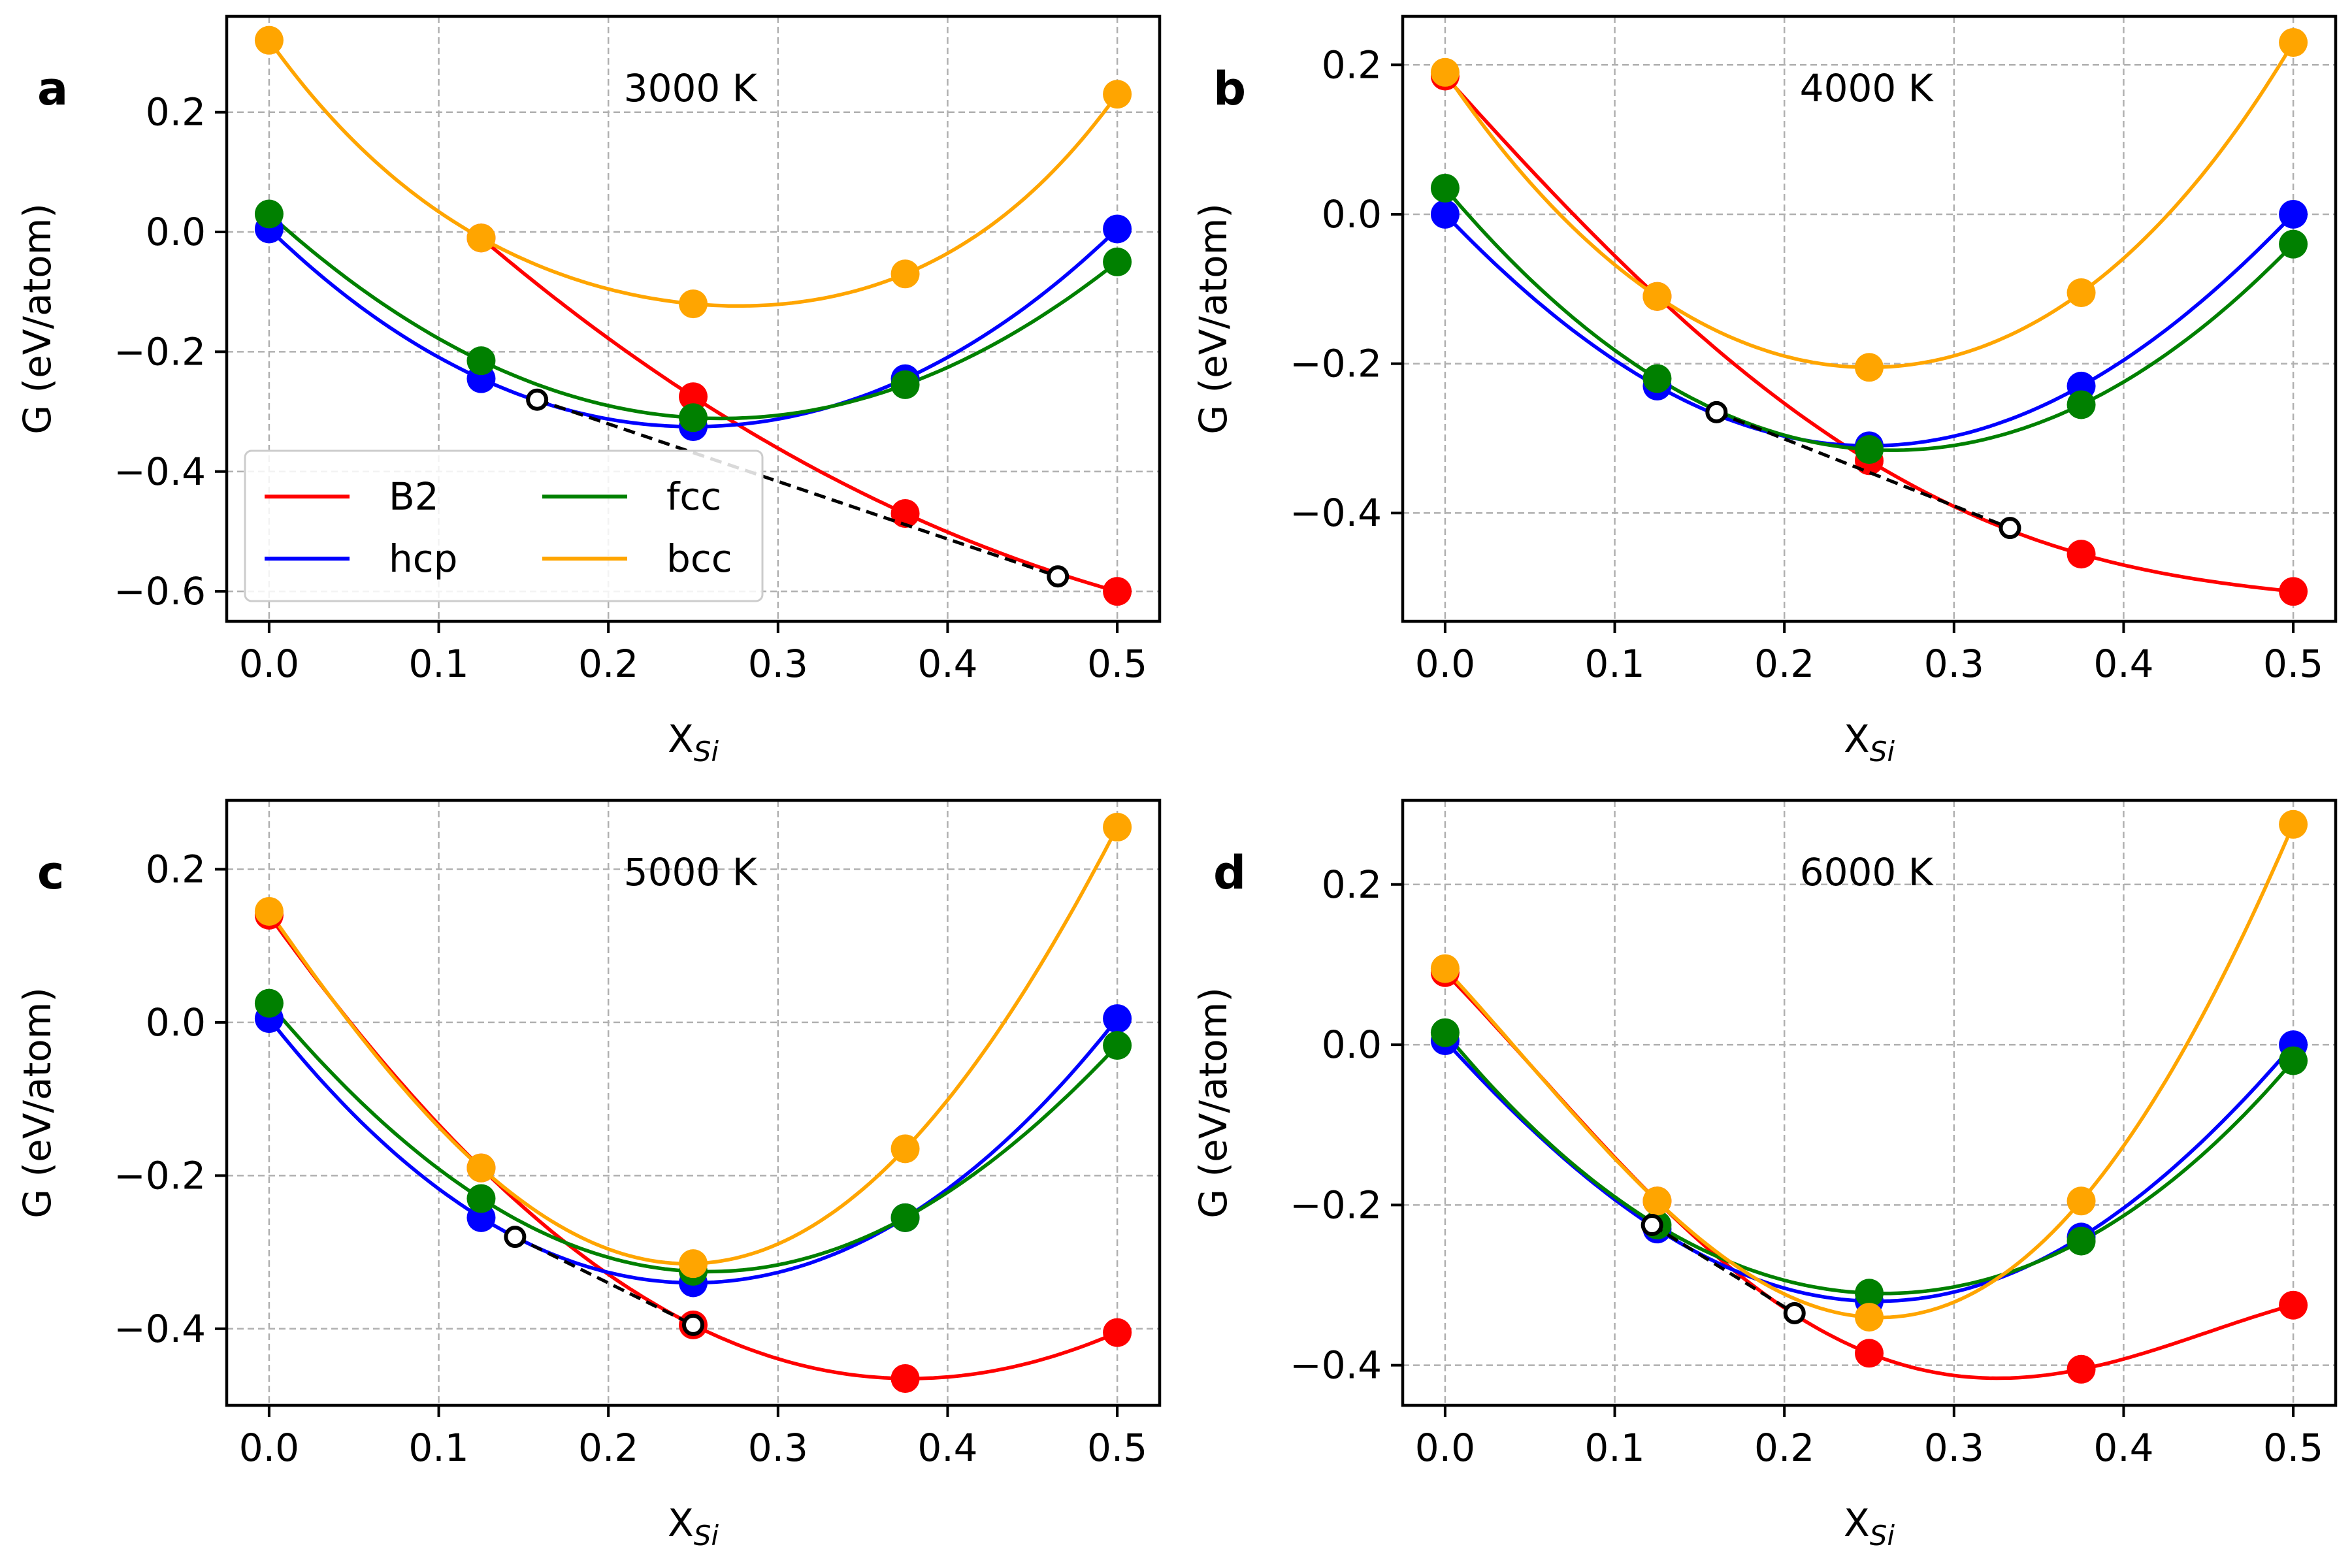  Describe the element at coordinates (1229, 873) in the screenshot. I see `panel-letter: d` at that location.